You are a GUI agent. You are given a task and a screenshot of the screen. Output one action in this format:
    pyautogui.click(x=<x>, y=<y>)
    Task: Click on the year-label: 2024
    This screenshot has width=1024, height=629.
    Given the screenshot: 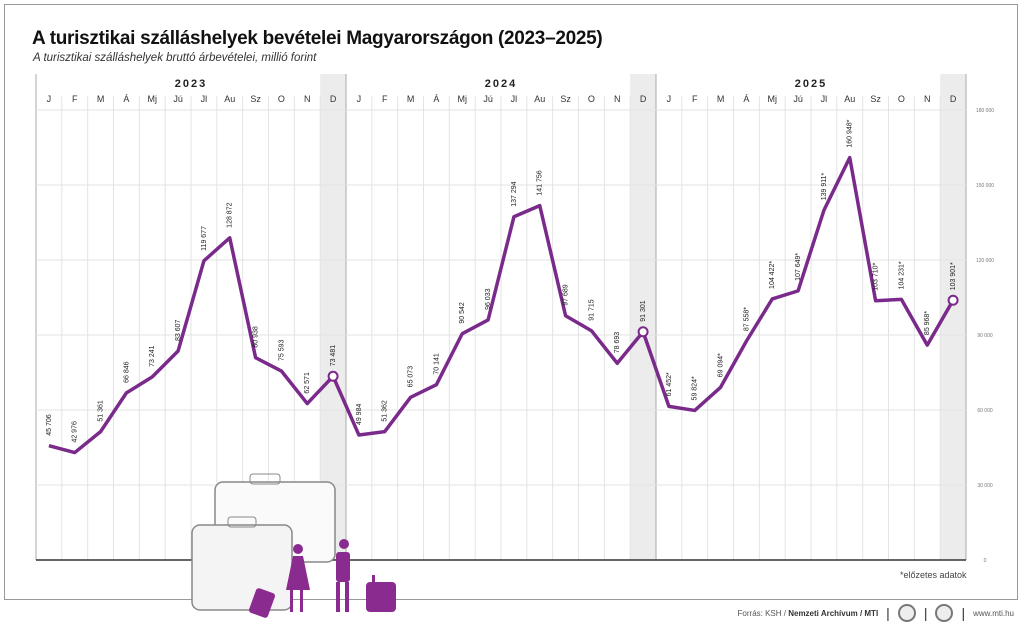 What is the action you would take?
    pyautogui.click(x=501, y=84)
    